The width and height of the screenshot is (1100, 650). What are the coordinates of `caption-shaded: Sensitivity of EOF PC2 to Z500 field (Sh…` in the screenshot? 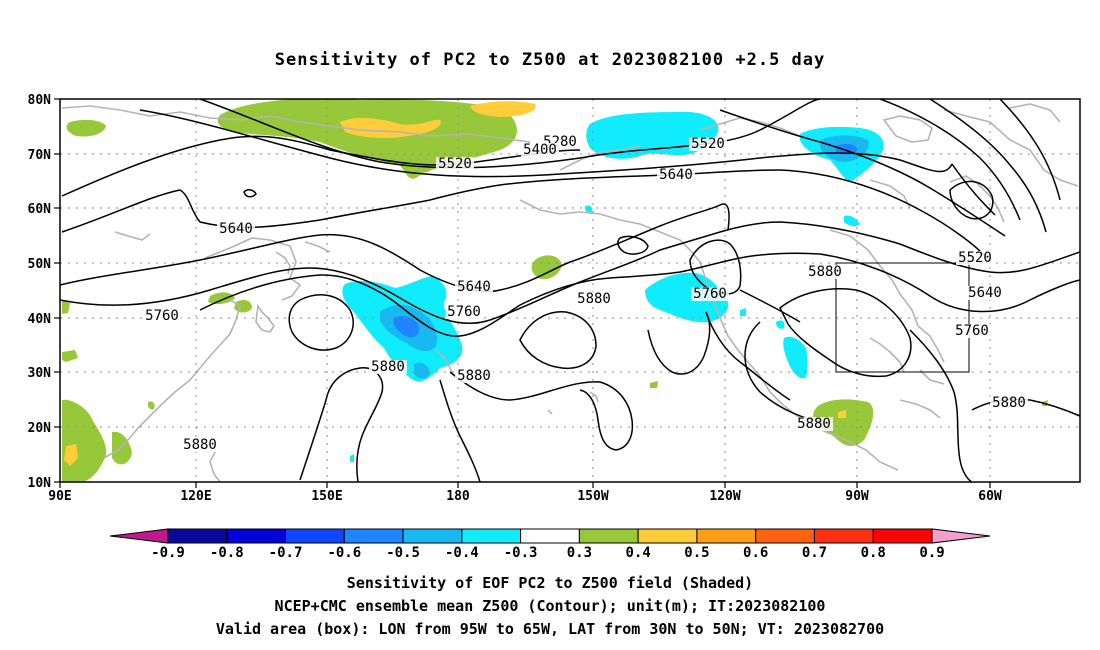 It's located at (550, 583).